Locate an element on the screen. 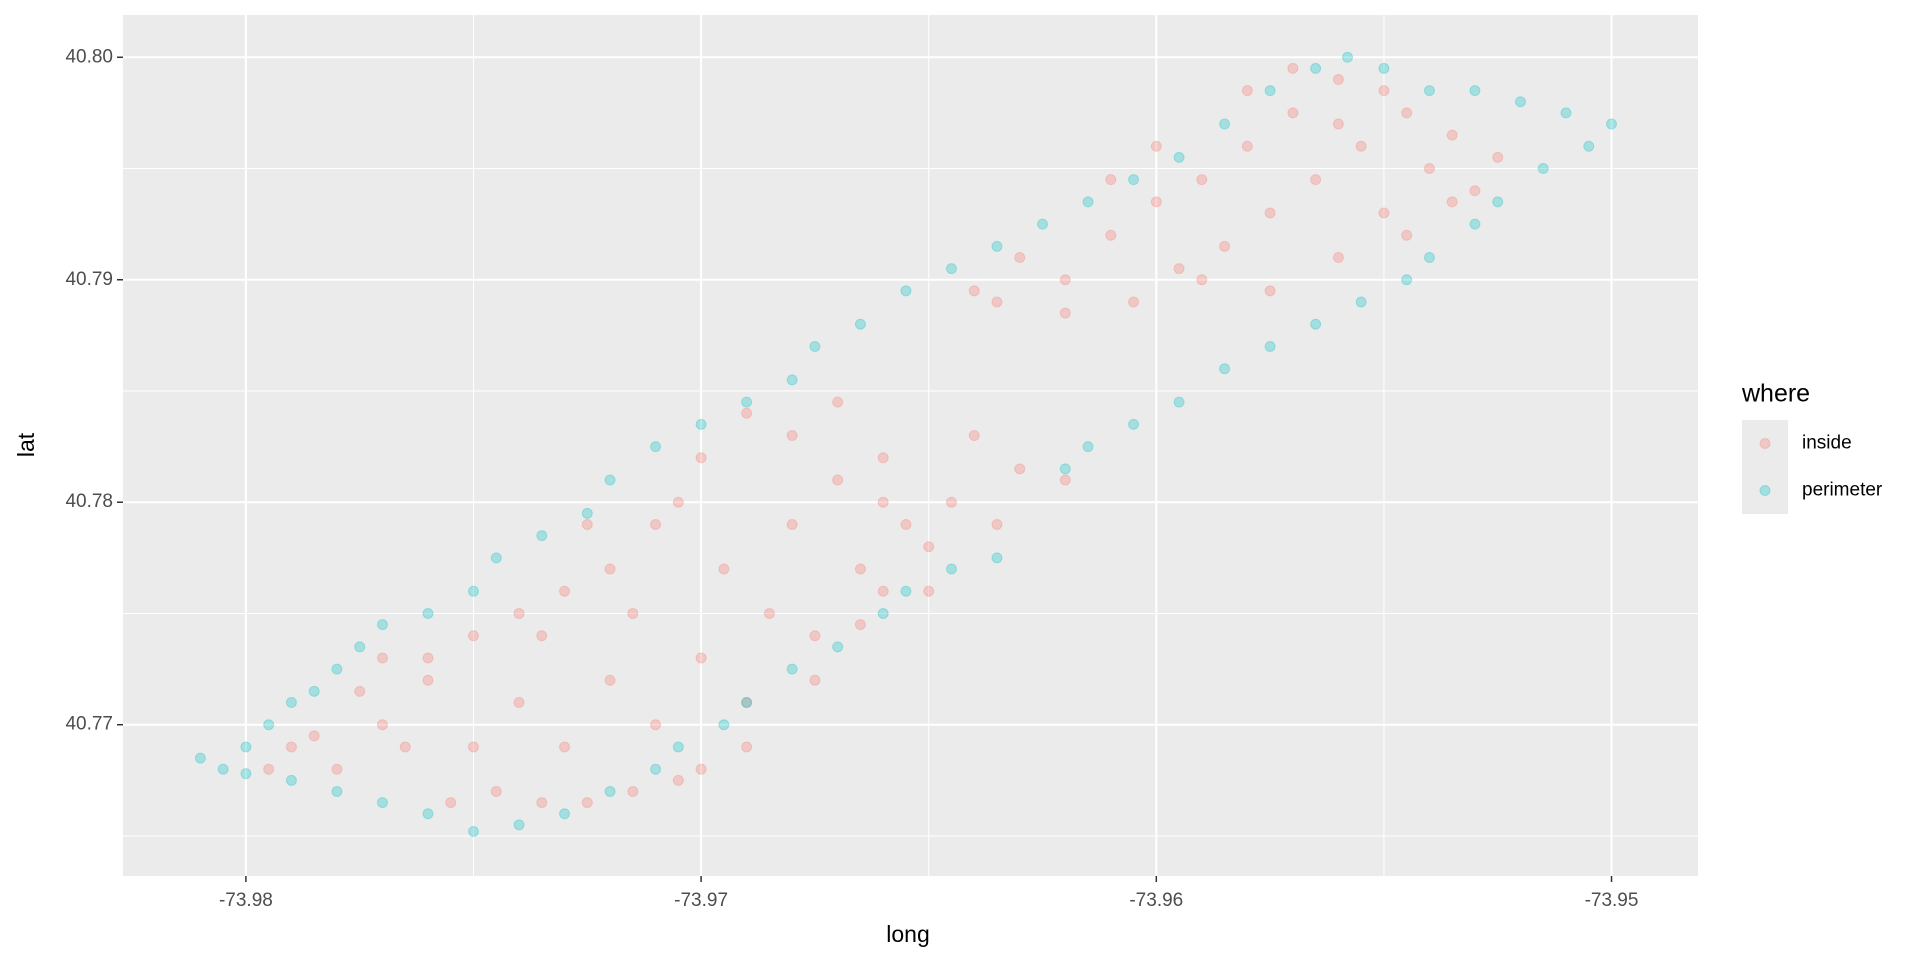 Image resolution: width=1920 pixels, height=965 pixels. x-tick-label: -73.98 is located at coordinates (246, 900).